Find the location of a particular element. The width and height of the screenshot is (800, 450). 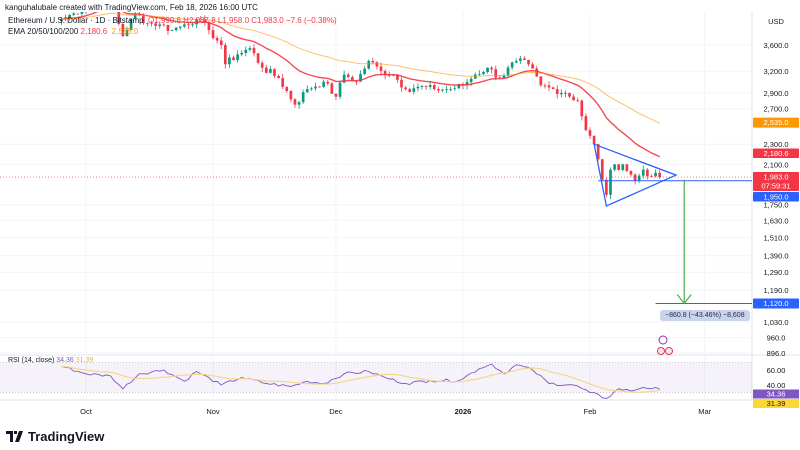

event-icon is located at coordinates (663, 340).